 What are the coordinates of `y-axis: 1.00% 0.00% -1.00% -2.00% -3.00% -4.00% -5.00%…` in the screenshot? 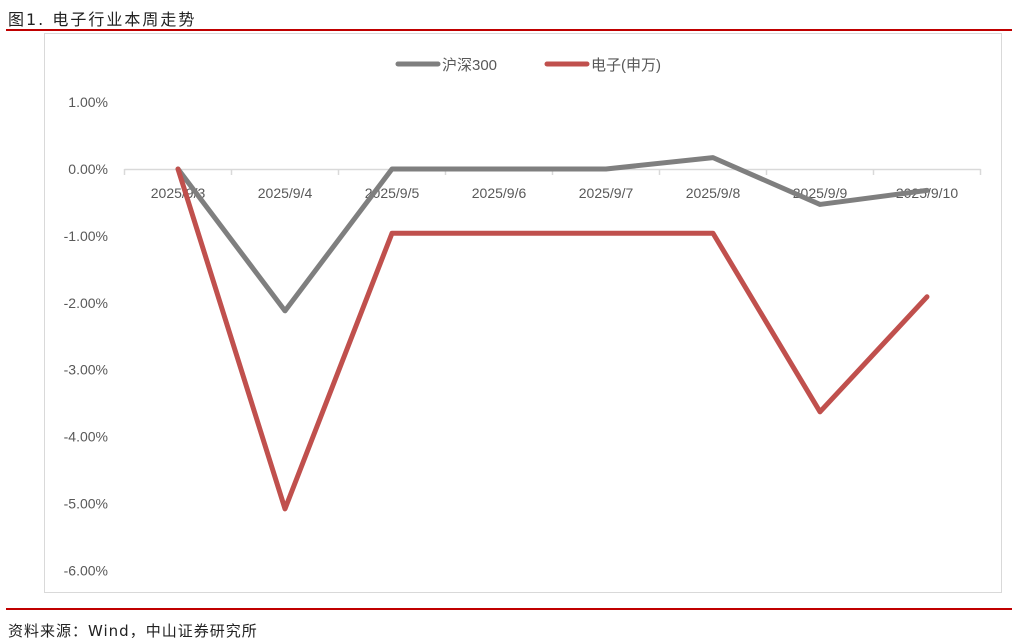 It's located at (86, 336).